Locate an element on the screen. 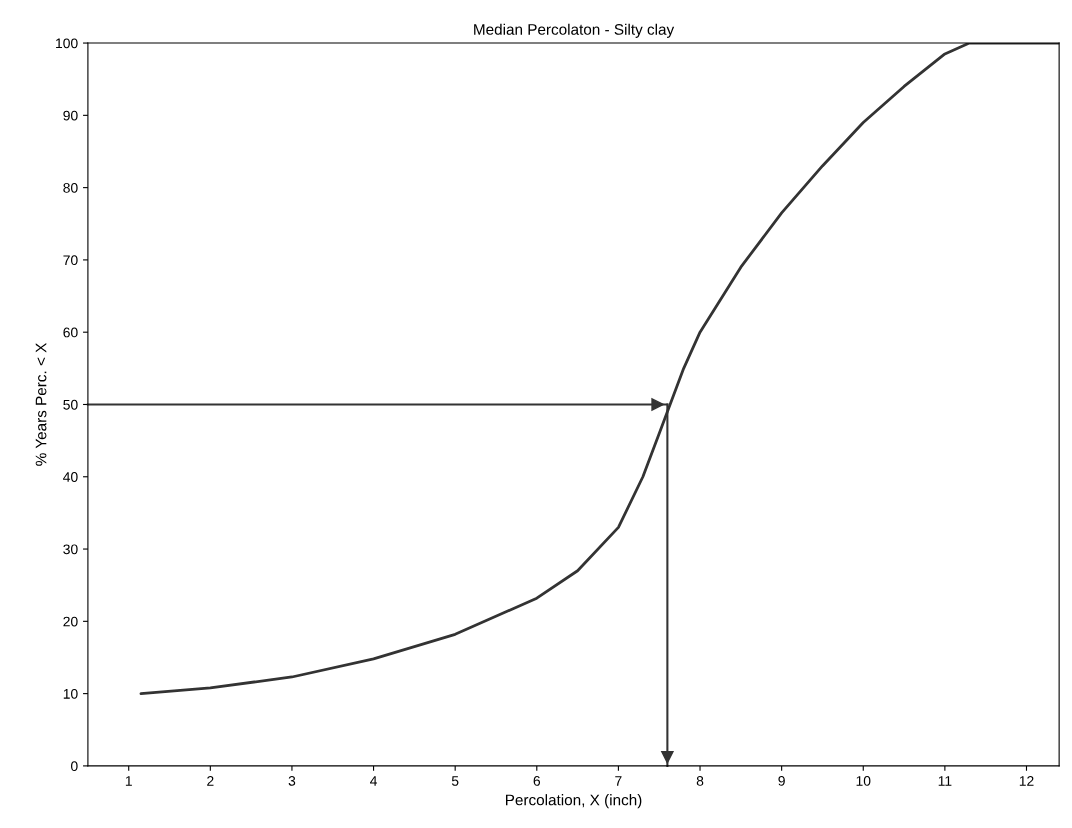  y-tick-label: 50 is located at coordinates (70, 404).